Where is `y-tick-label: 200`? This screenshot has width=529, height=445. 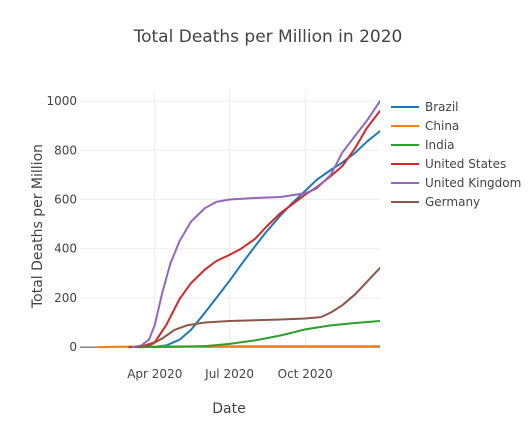
y-tick-label: 200 is located at coordinates (65, 298).